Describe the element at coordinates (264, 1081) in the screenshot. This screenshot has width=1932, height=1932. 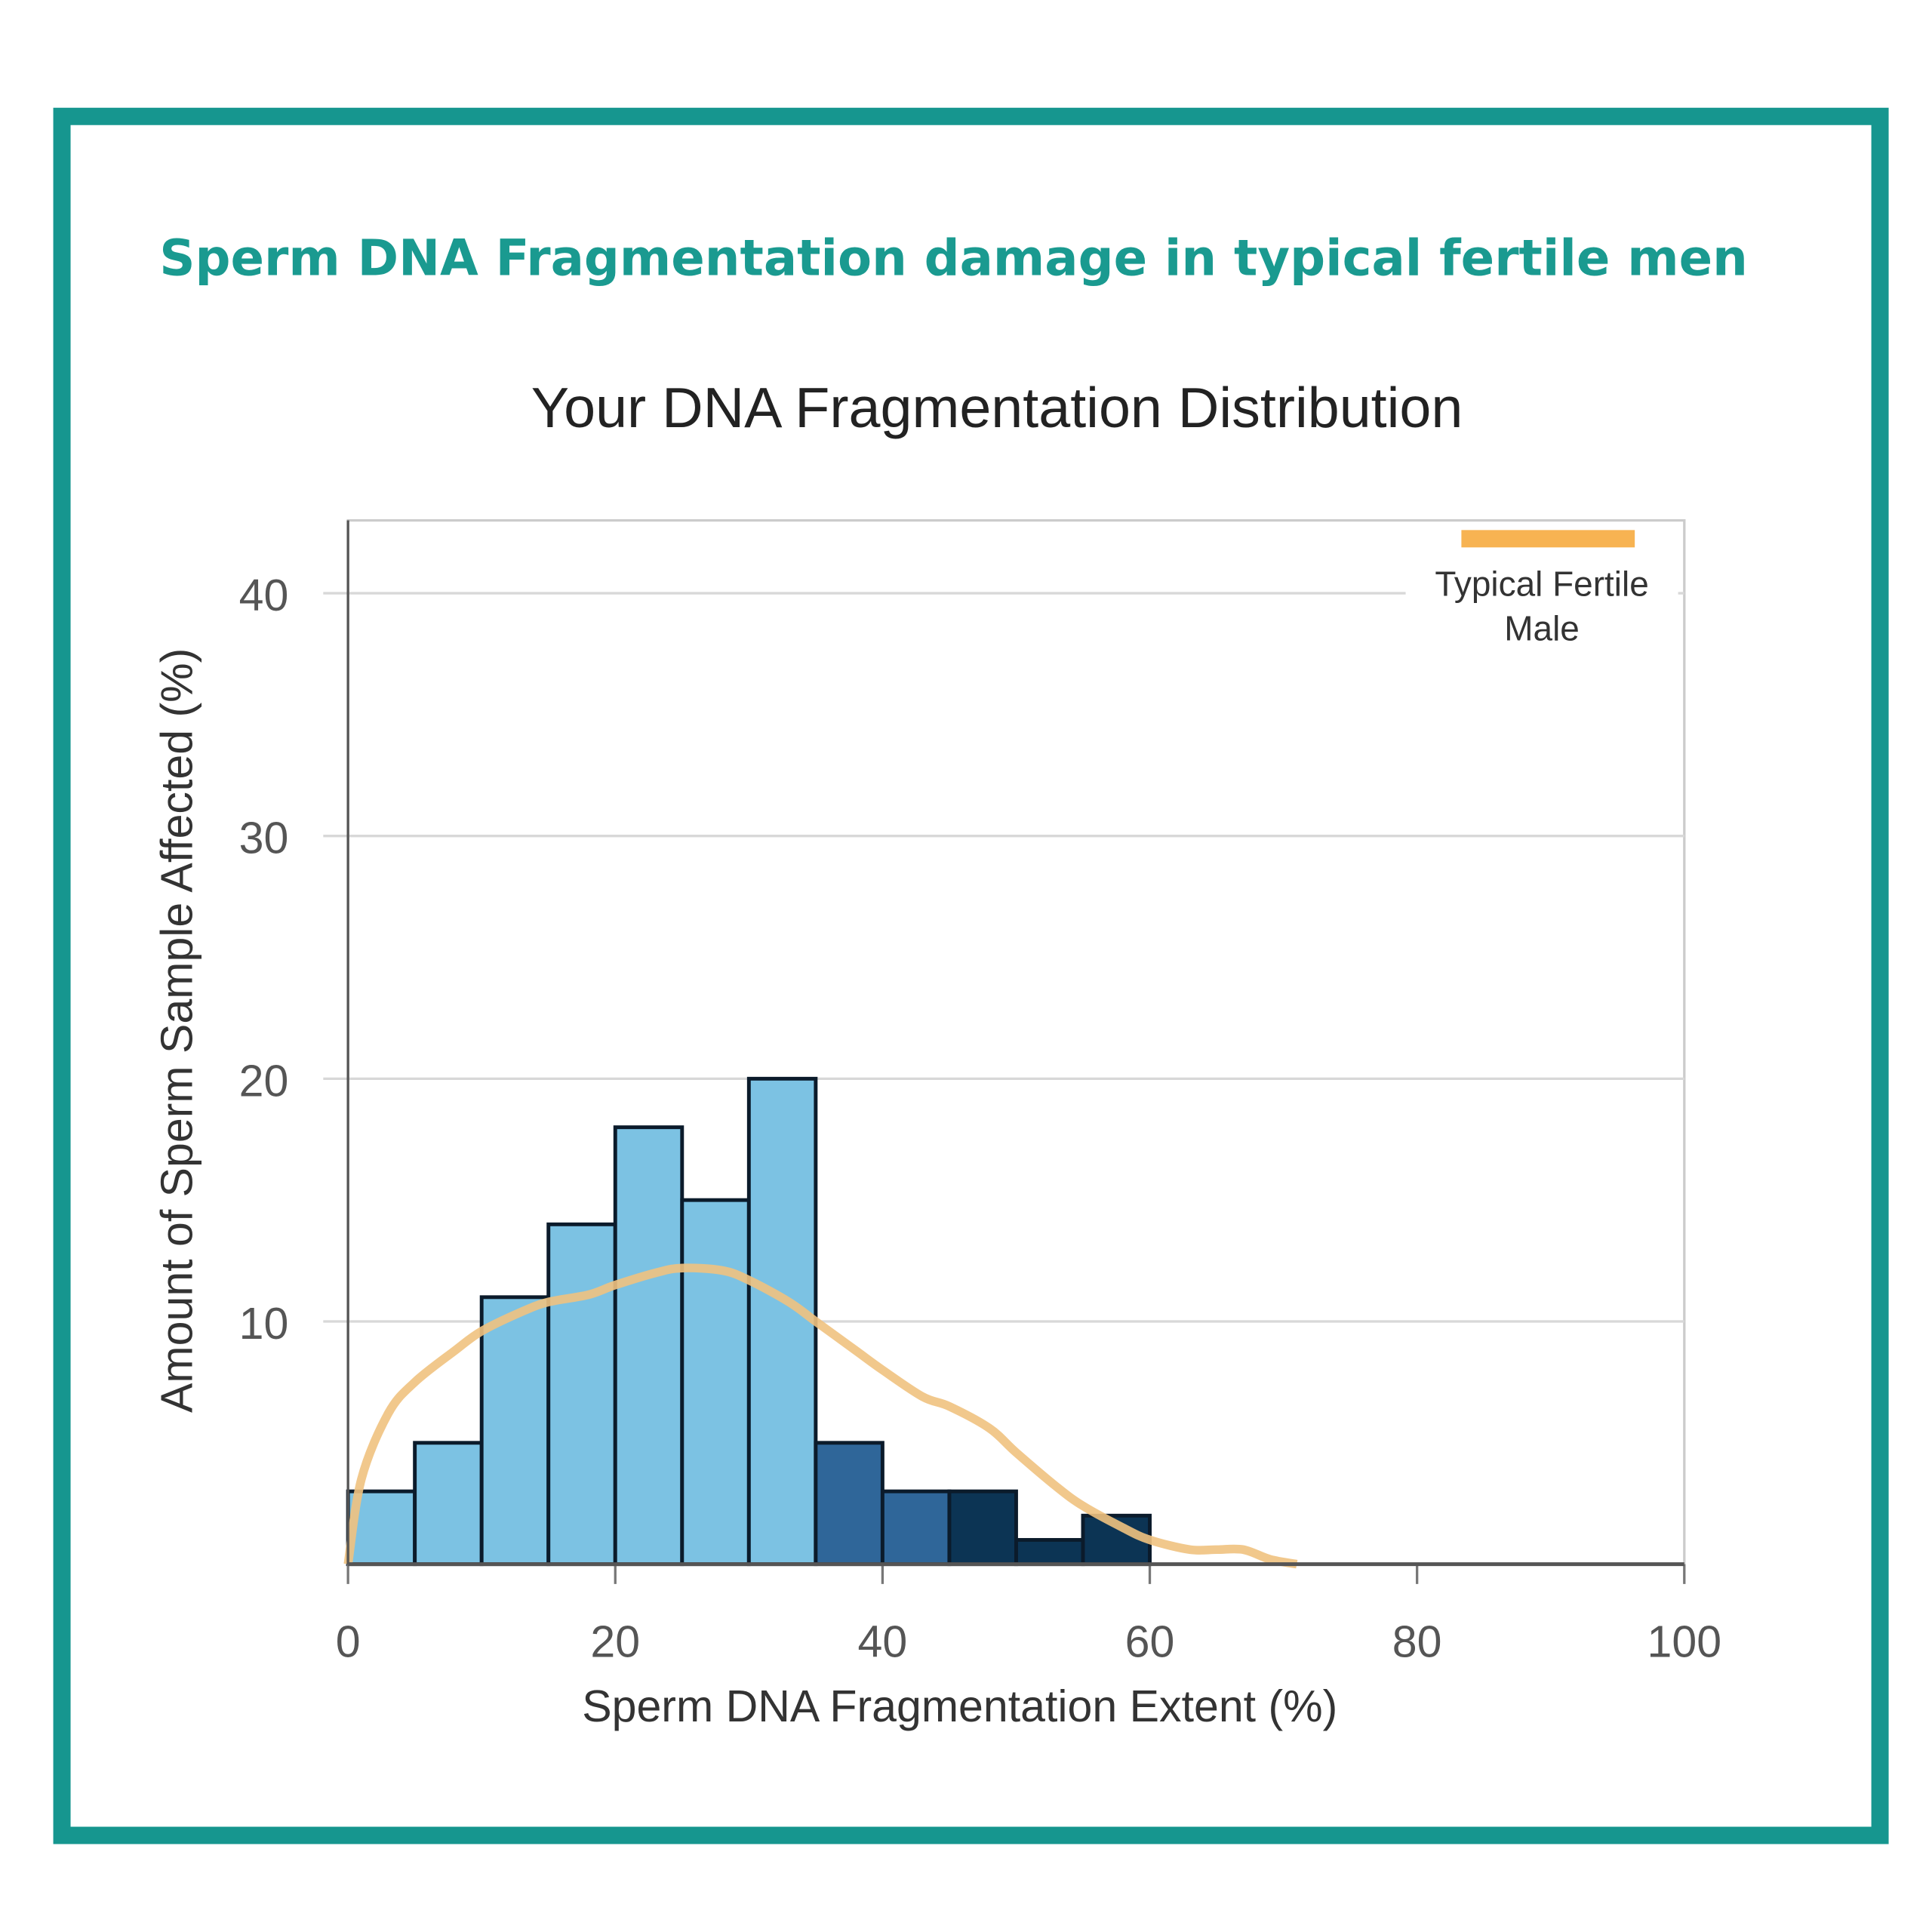
I see `y-tick-label: 20` at that location.